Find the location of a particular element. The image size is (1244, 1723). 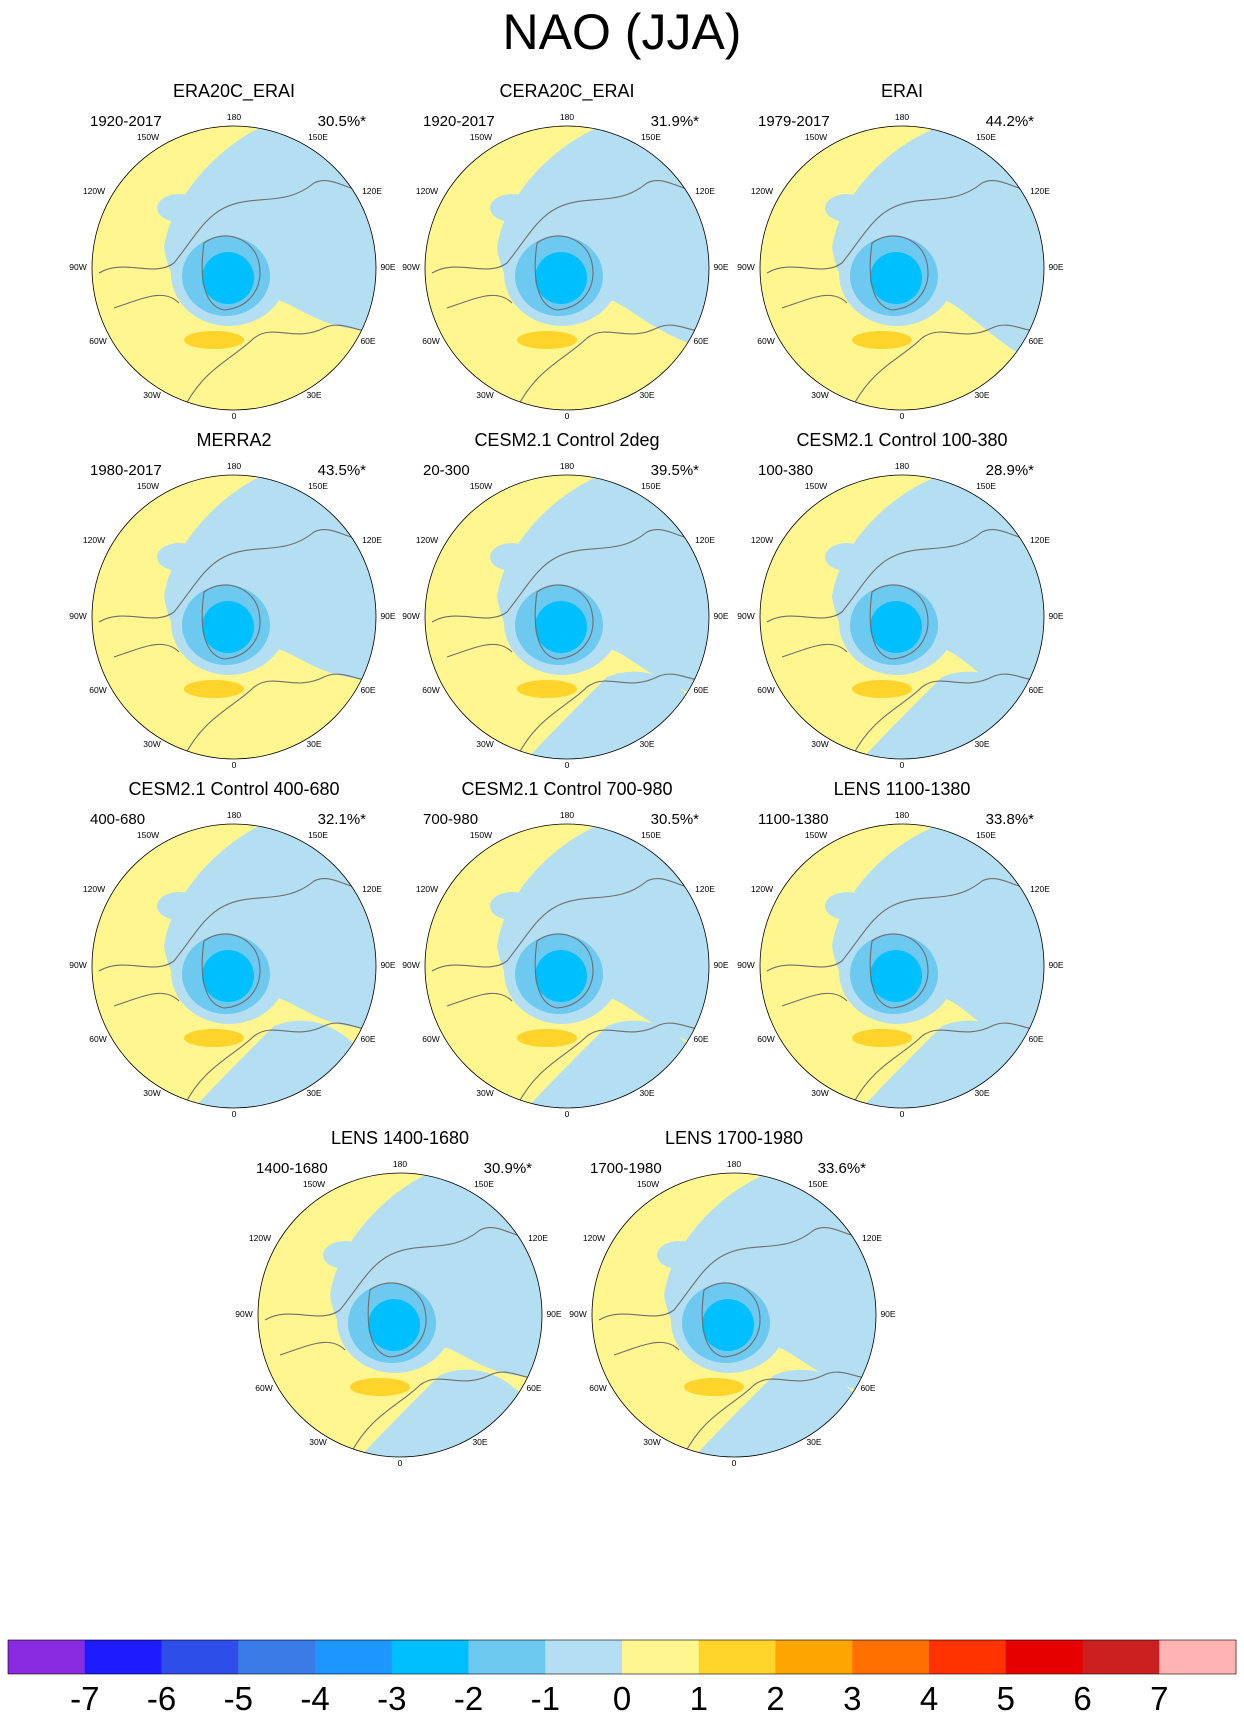

colorbar-tick-label: 3 is located at coordinates (852, 1698).